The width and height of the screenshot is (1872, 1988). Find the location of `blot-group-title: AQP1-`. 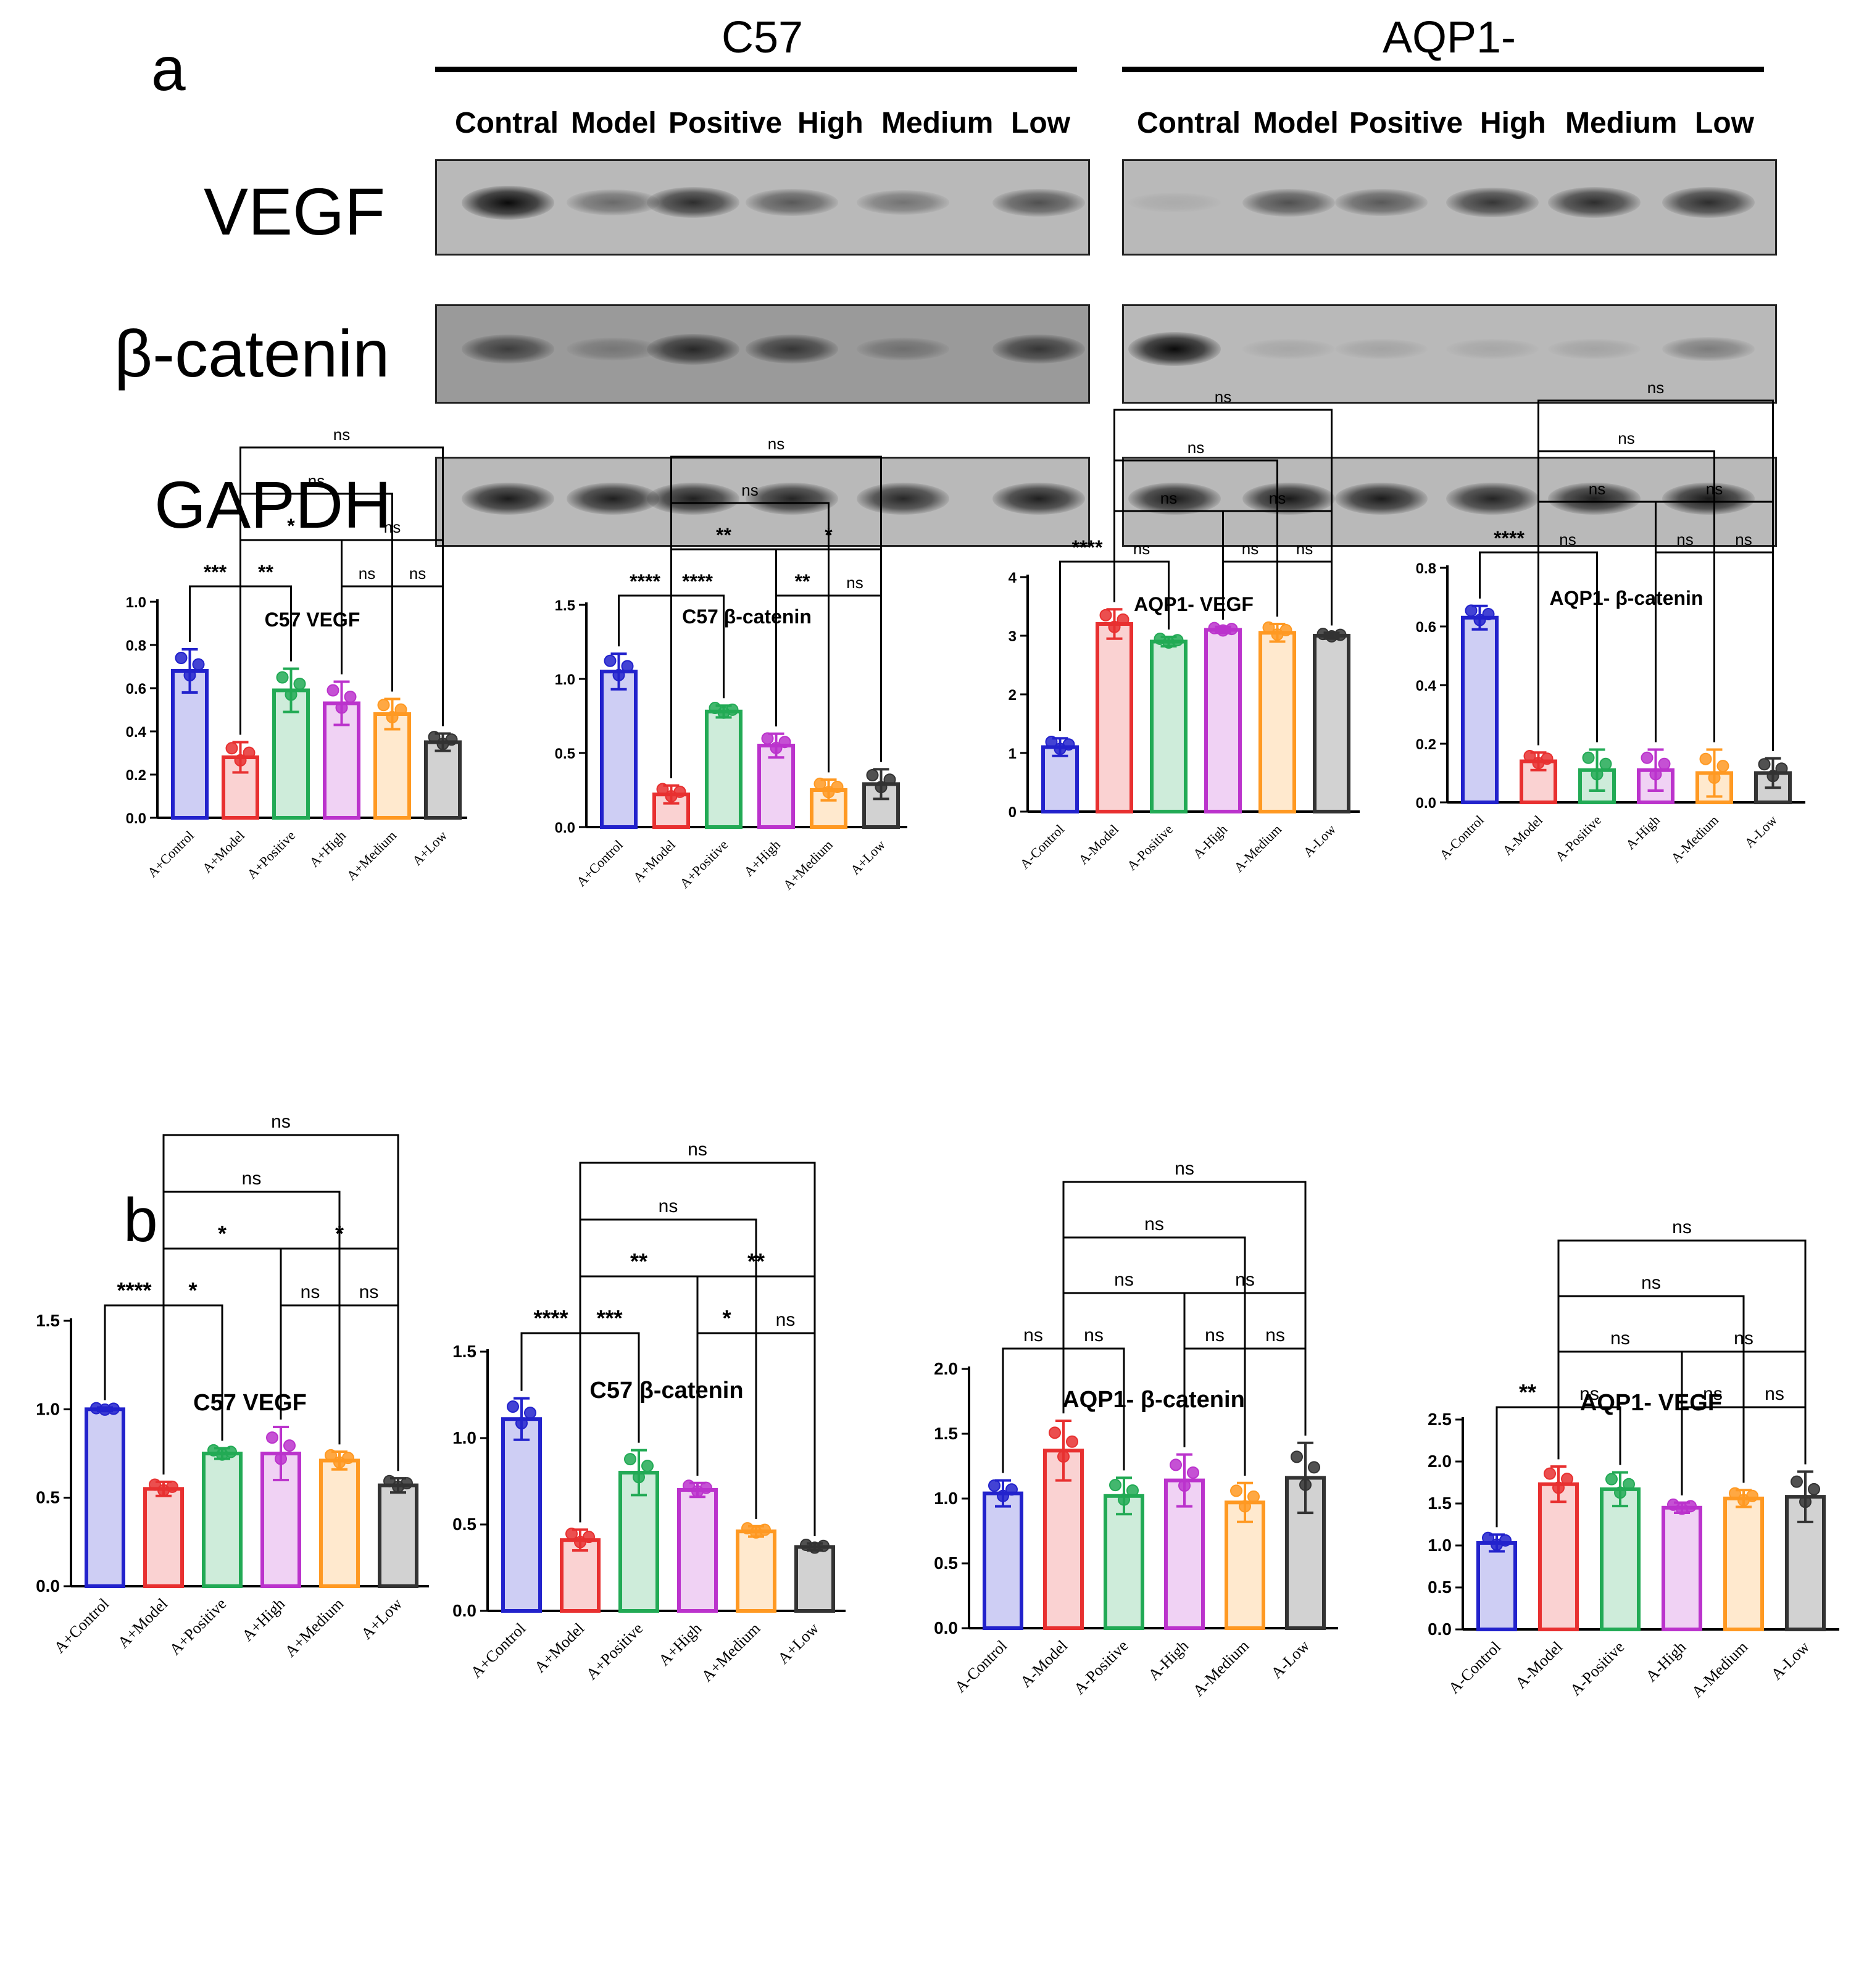

blot-group-title: AQP1- is located at coordinates (1449, 37).